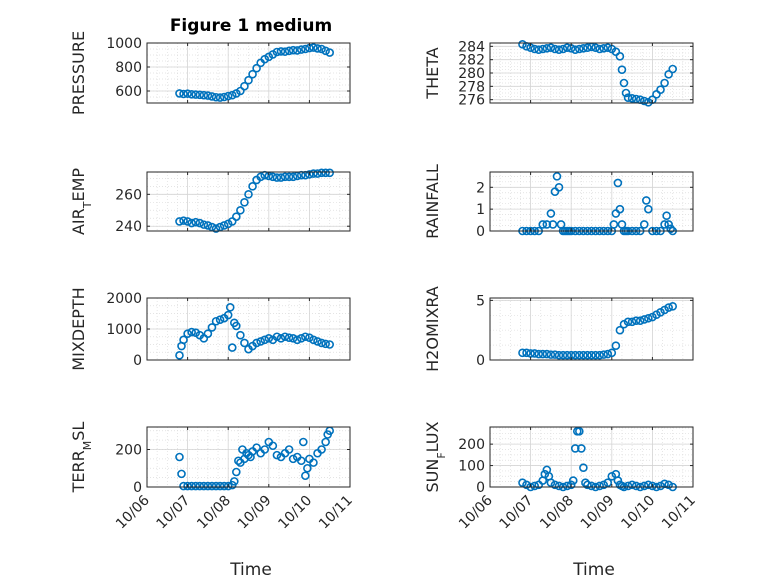 This screenshot has height=588, width=778. I want to click on subplot-6: 0 5 H2OMIXRA, so click(558, 329).